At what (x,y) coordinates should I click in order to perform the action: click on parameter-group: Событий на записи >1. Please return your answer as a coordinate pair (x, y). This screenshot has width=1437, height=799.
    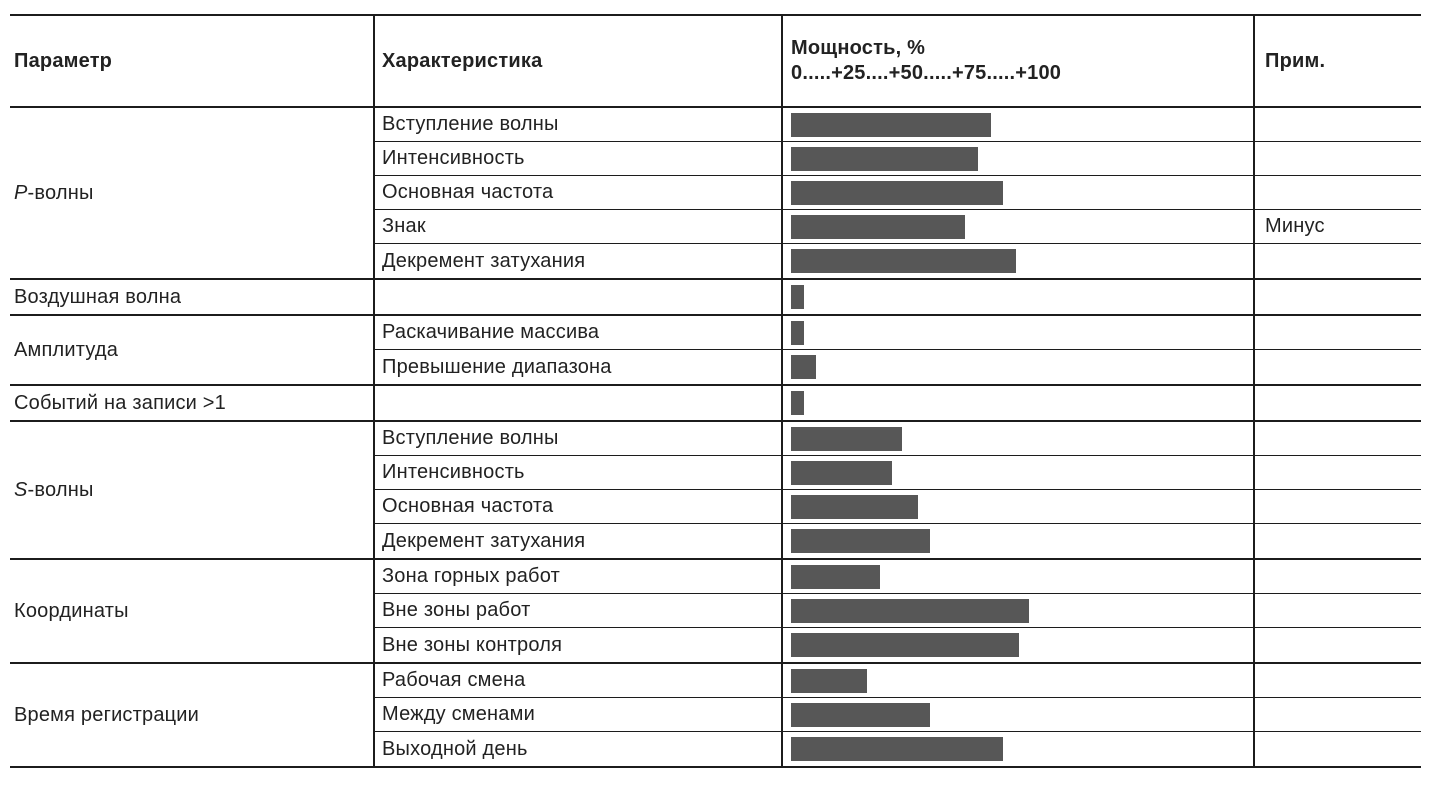
    Looking at the image, I should click on (715, 404).